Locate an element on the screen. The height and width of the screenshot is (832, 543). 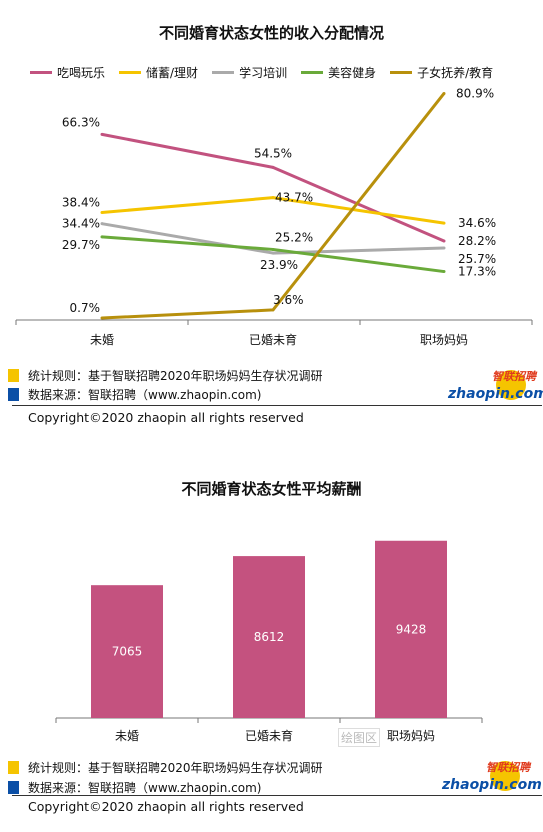
zhaopin-logo: 智联招聘 zhaopin.com is located at coordinates (495, 385).